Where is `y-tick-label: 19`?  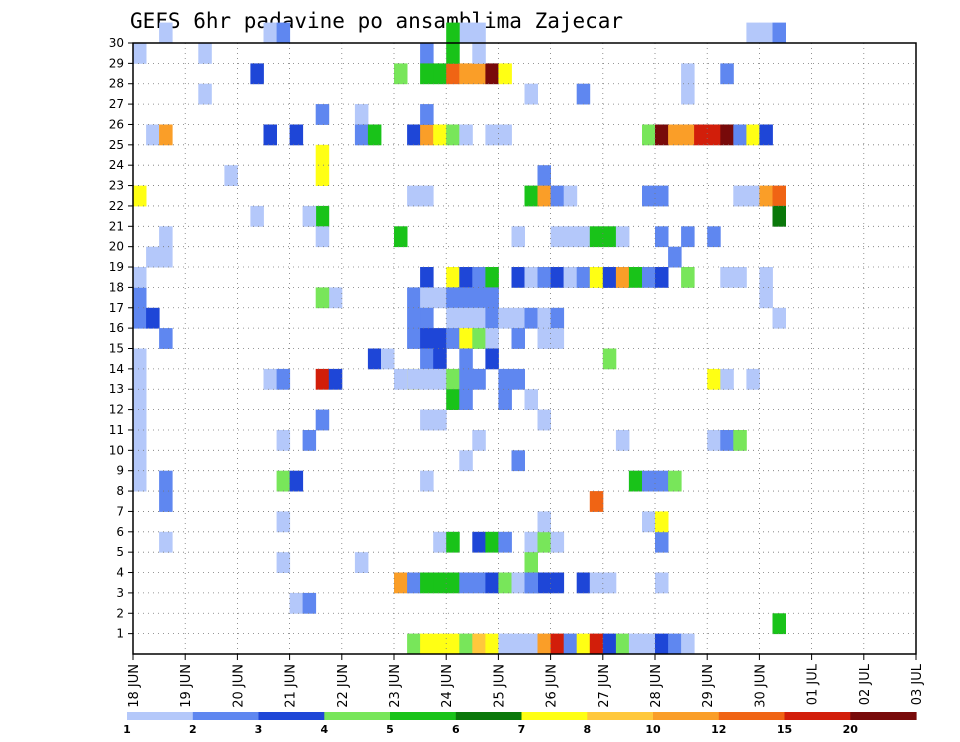 y-tick-label: 19 is located at coordinates (116, 267).